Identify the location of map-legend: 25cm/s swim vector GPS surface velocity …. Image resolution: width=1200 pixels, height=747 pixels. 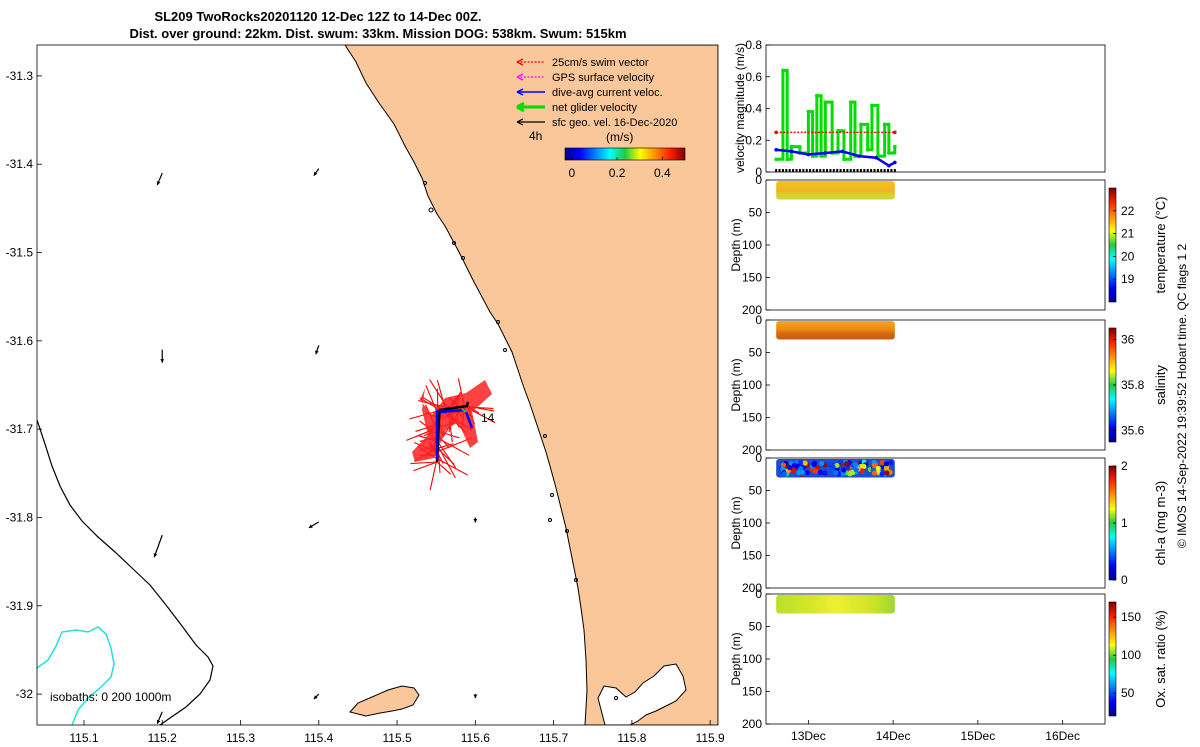
(601, 118).